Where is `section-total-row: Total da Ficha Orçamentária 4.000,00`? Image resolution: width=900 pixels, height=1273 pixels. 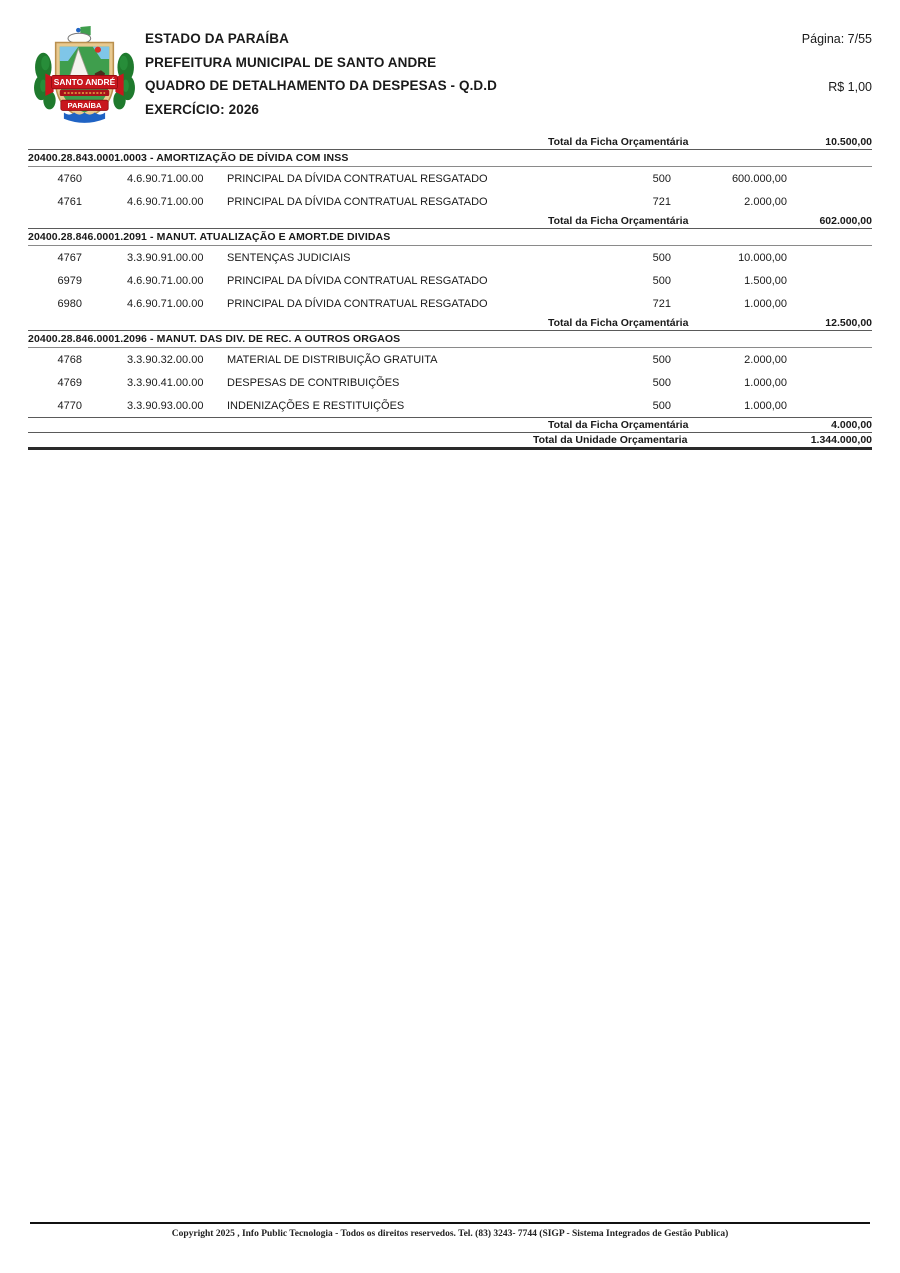 section-total-row: Total da Ficha Orçamentária 4.000,00 is located at coordinates (450, 425).